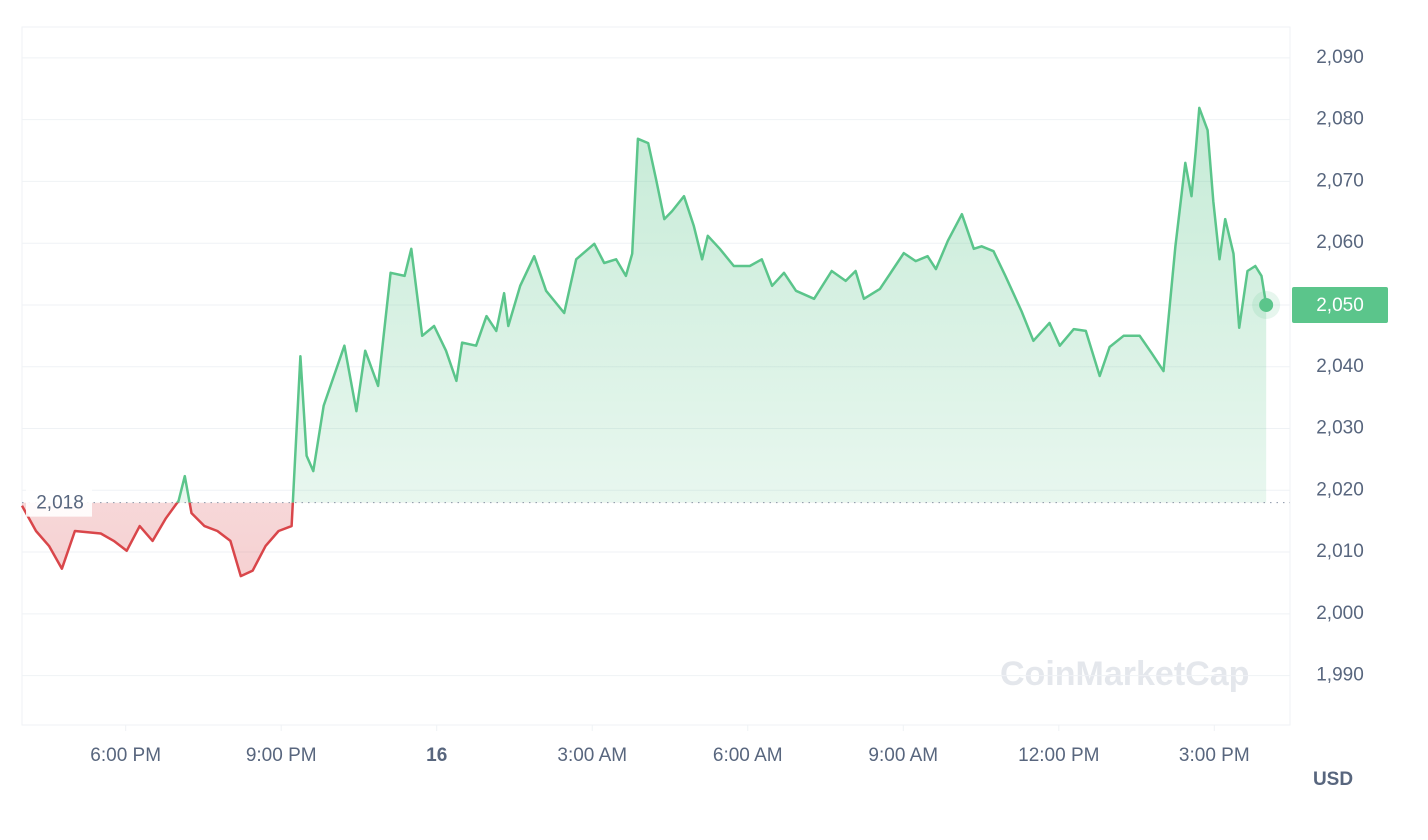 The height and width of the screenshot is (840, 1428). What do you see at coordinates (1340, 613) in the screenshot?
I see `y-tick-label: 2,000` at bounding box center [1340, 613].